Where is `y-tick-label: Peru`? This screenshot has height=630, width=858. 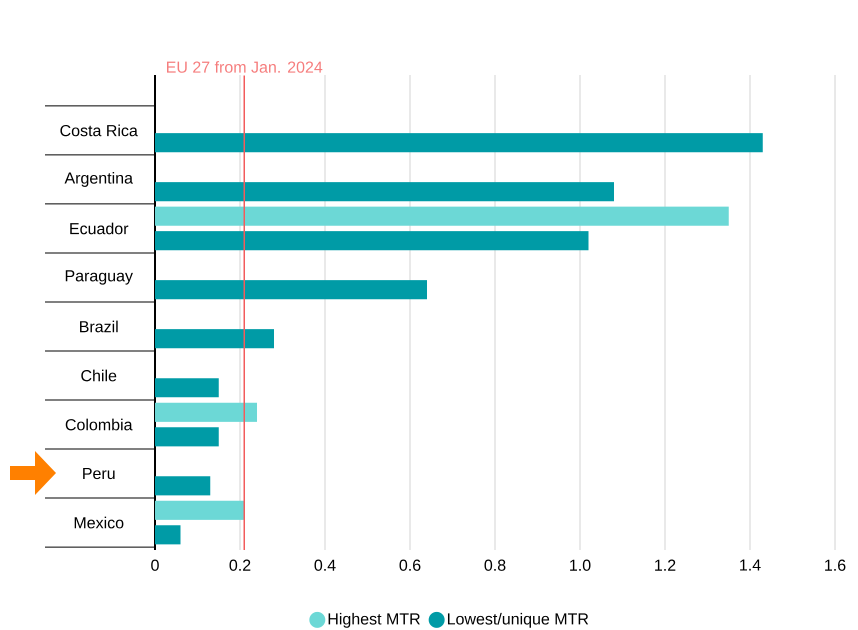
y-tick-label: Peru is located at coordinates (99, 474).